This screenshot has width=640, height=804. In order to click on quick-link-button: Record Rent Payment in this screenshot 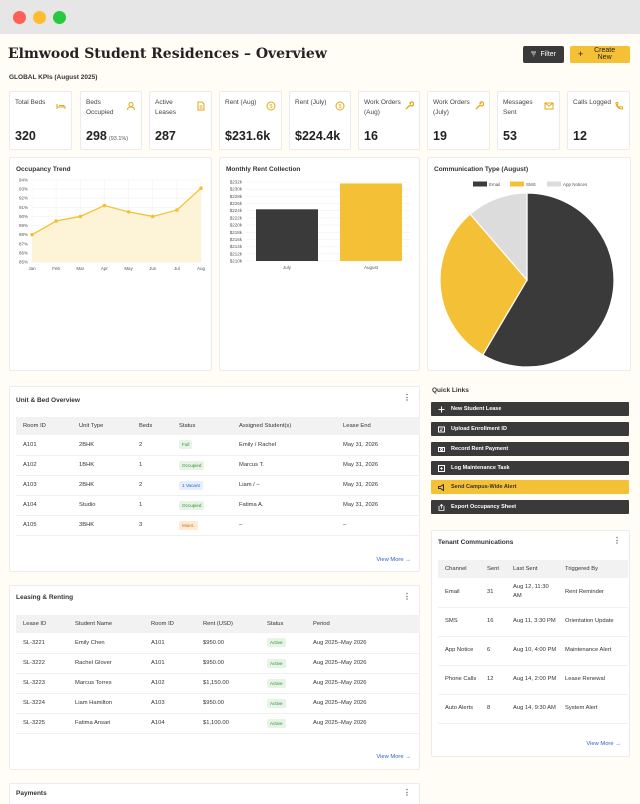, I will do `click(530, 449)`.